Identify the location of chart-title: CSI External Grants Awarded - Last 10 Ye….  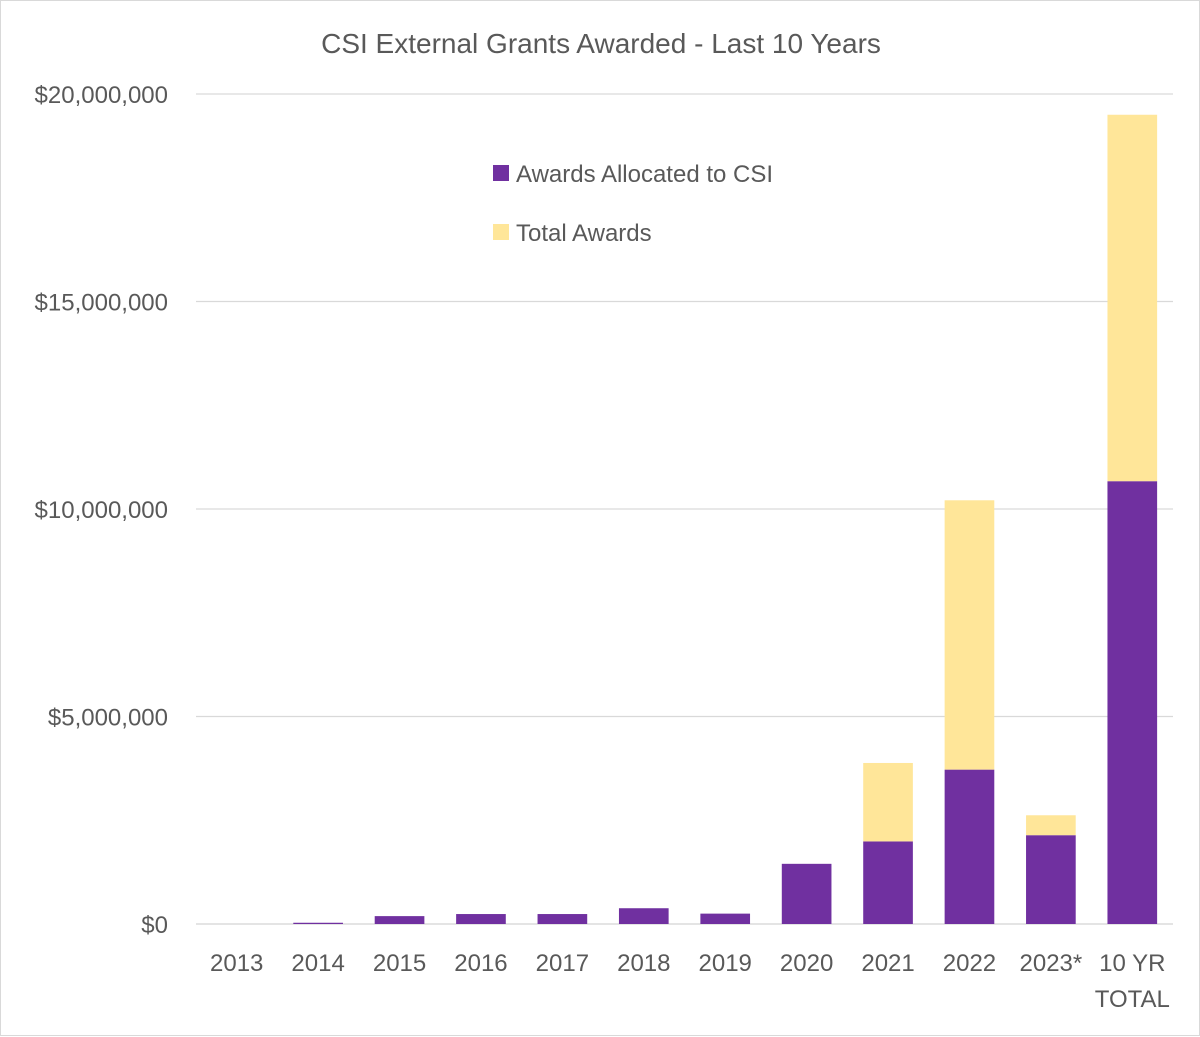
(601, 43).